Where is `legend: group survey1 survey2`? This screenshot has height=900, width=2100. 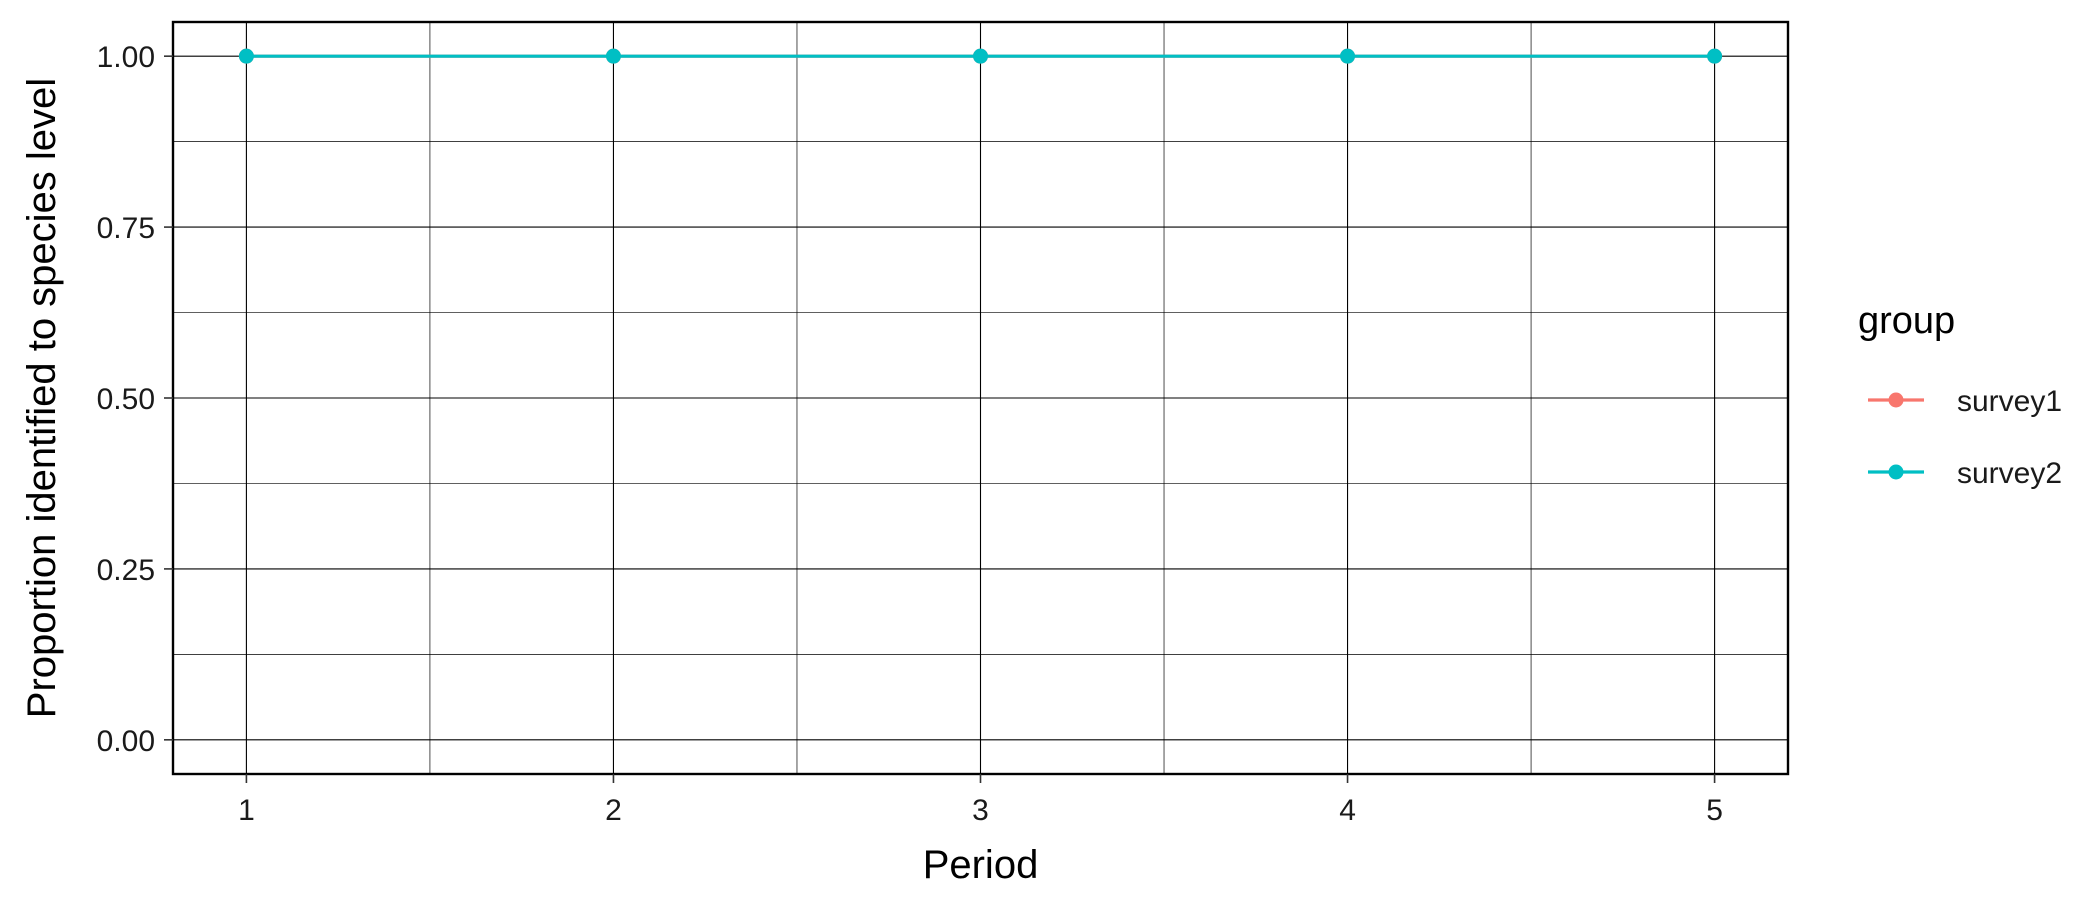
legend: group survey1 survey2 is located at coordinates (1960, 395).